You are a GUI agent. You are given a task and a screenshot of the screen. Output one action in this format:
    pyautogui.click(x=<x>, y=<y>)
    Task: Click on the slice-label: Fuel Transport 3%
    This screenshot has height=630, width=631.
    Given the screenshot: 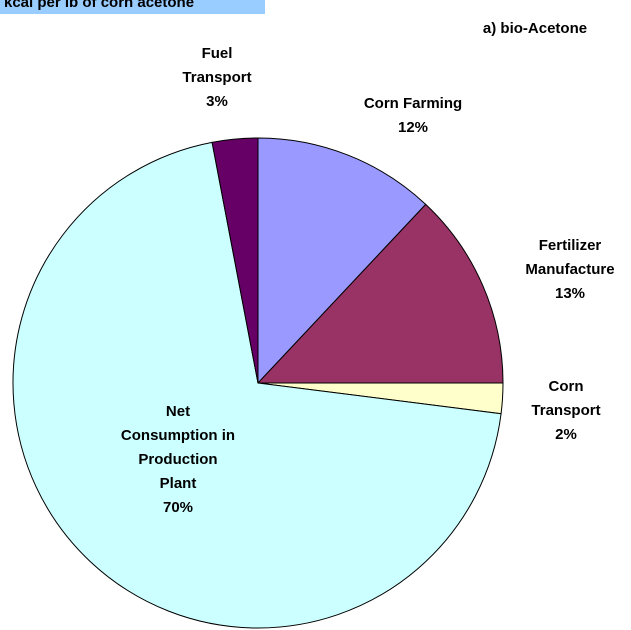 What is the action you would take?
    pyautogui.click(x=217, y=78)
    